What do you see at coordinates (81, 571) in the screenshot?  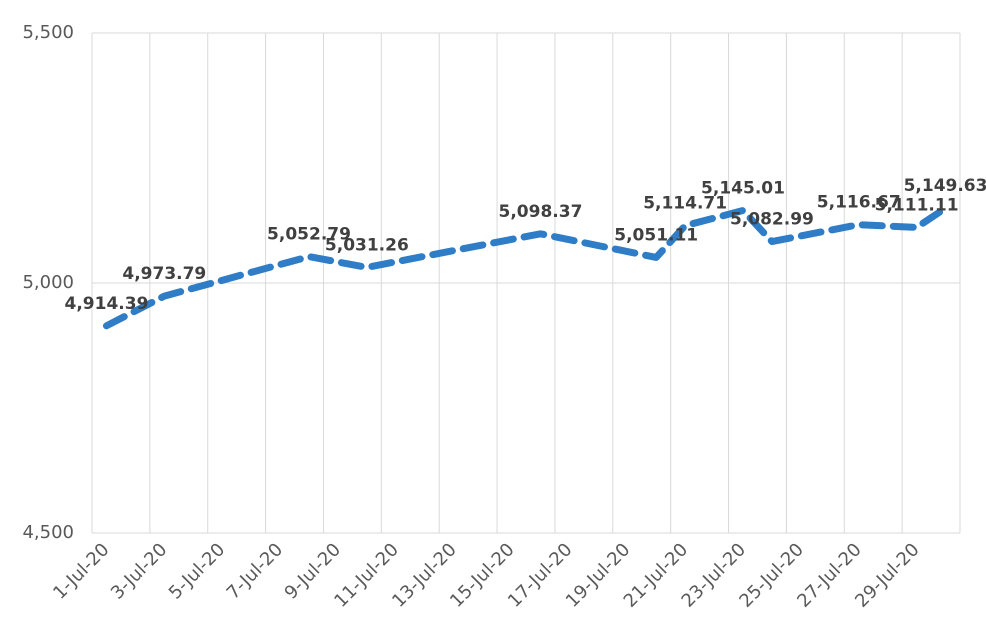 I see `x-tick-label: 1-Jul-20` at bounding box center [81, 571].